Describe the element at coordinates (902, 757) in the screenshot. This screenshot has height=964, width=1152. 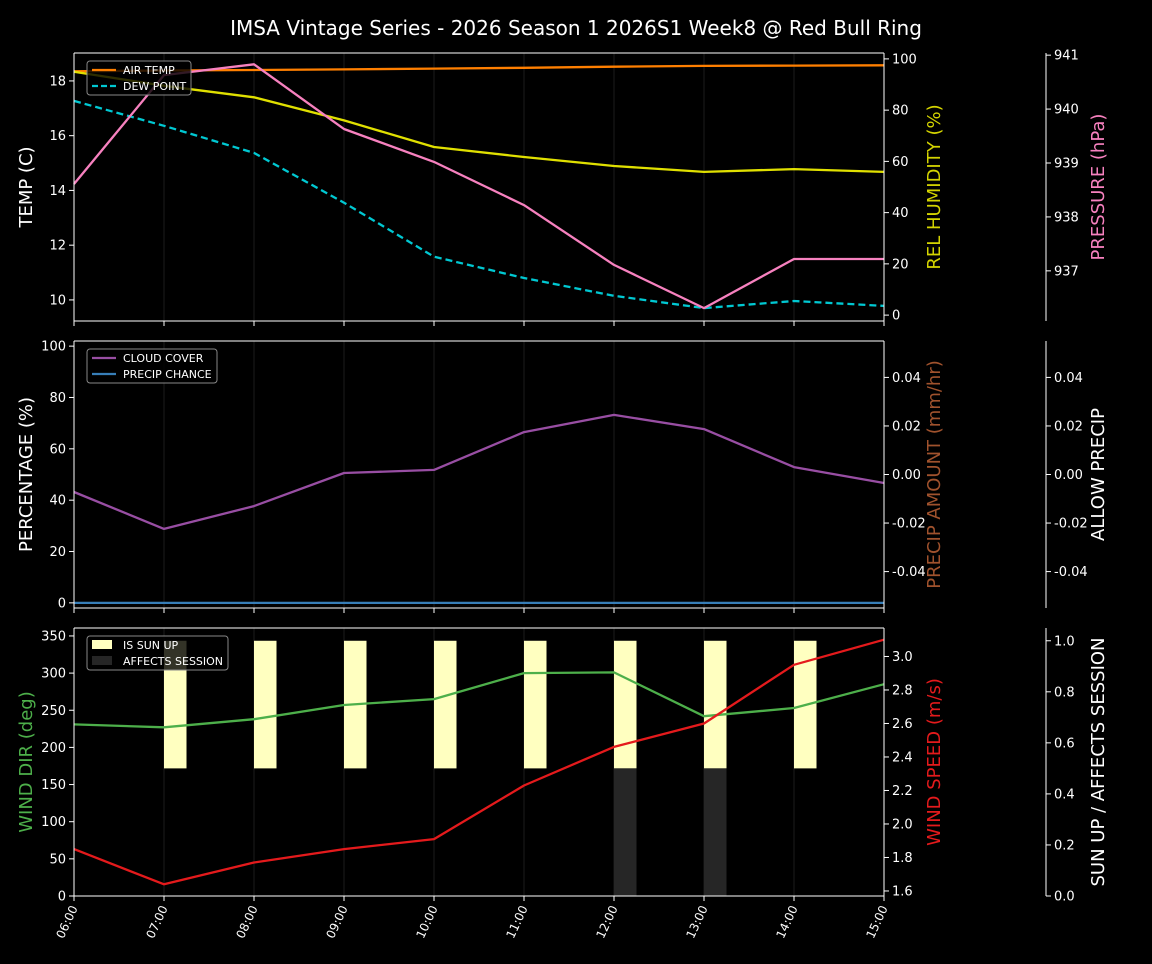
I see `y-tick-label: 2.4` at that location.